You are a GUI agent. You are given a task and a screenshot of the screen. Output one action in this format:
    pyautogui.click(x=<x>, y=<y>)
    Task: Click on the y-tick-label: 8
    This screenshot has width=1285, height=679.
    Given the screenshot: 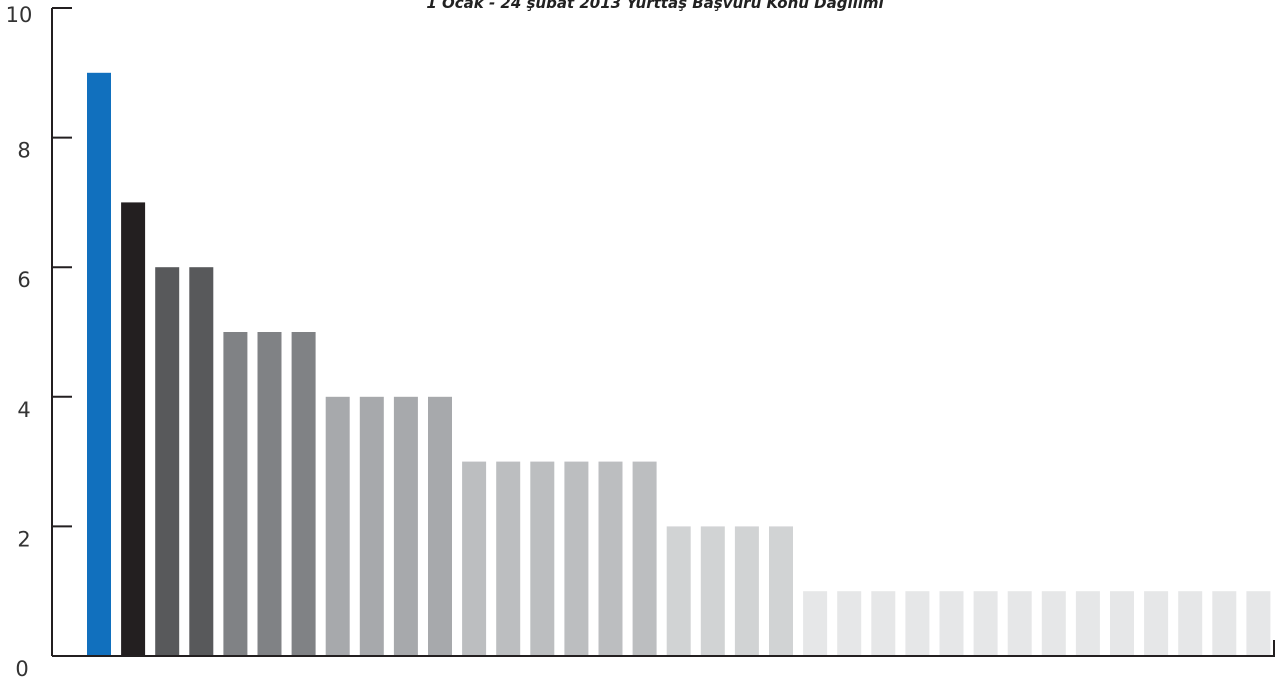 What is the action you would take?
    pyautogui.click(x=23, y=151)
    